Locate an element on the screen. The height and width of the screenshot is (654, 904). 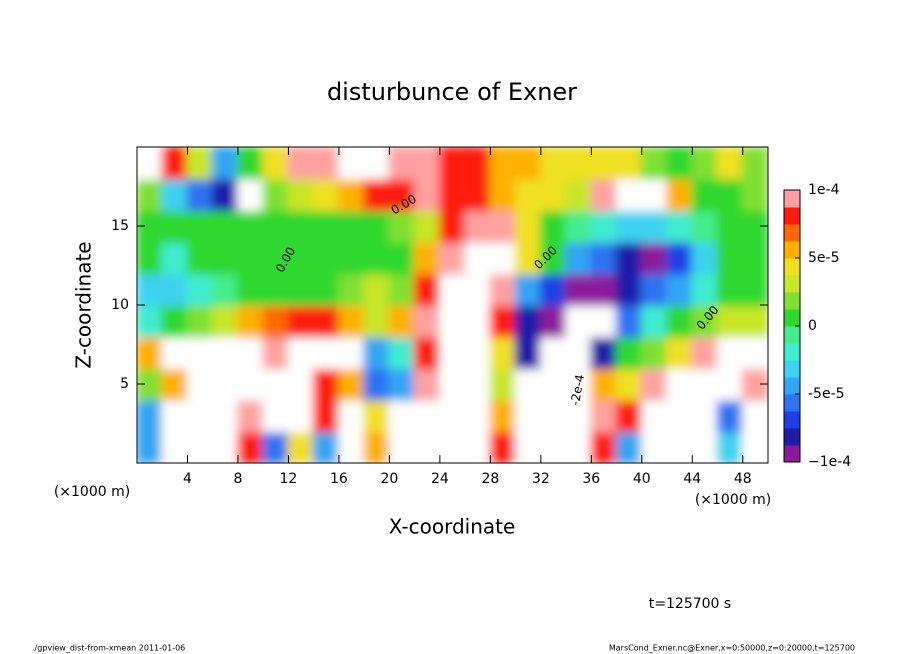
y-tick-label: 15 is located at coordinates (120, 226).